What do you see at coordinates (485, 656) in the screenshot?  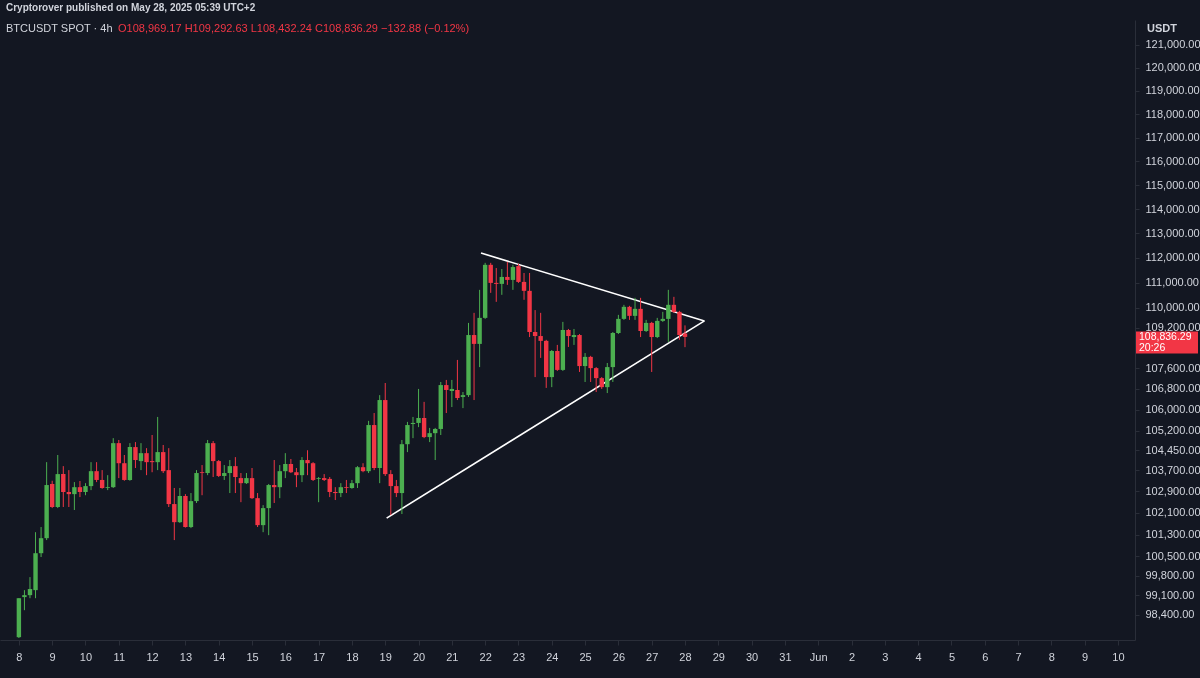 I see `x-tick-label: 22` at bounding box center [485, 656].